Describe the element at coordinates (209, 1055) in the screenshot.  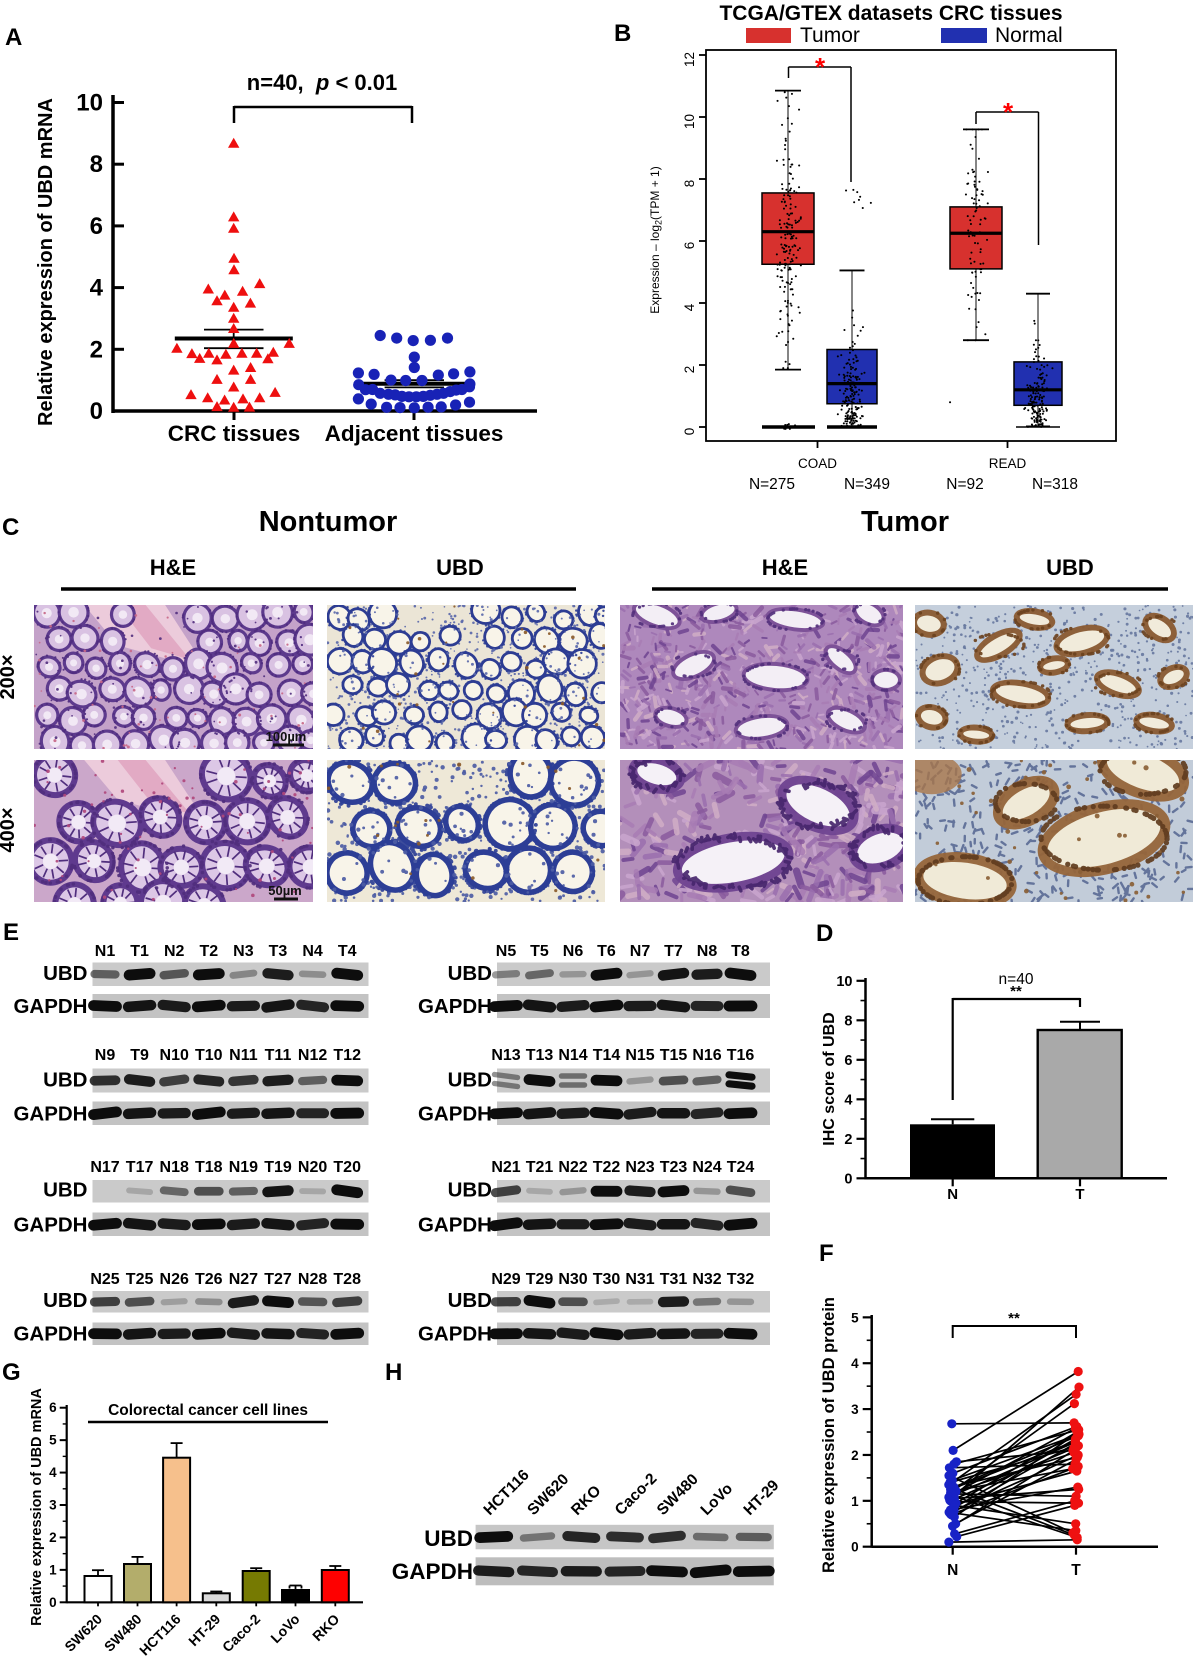
I see `svg-text: T10` at that location.